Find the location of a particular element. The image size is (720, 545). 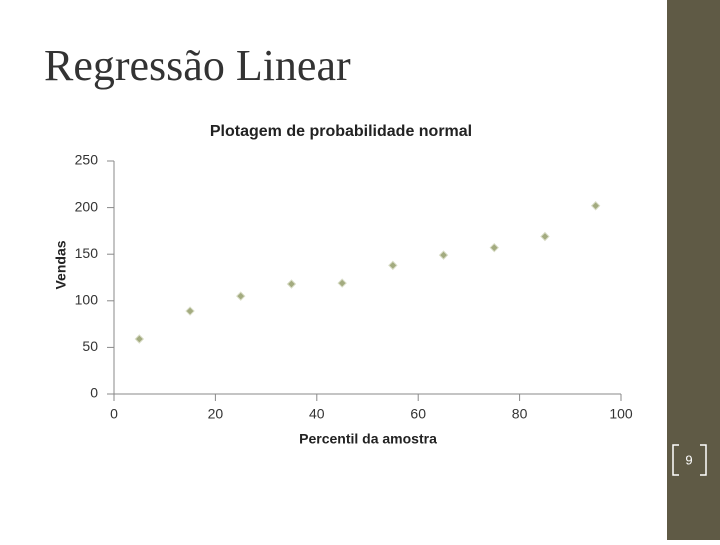

y-tick-label: 250 is located at coordinates (87, 160).